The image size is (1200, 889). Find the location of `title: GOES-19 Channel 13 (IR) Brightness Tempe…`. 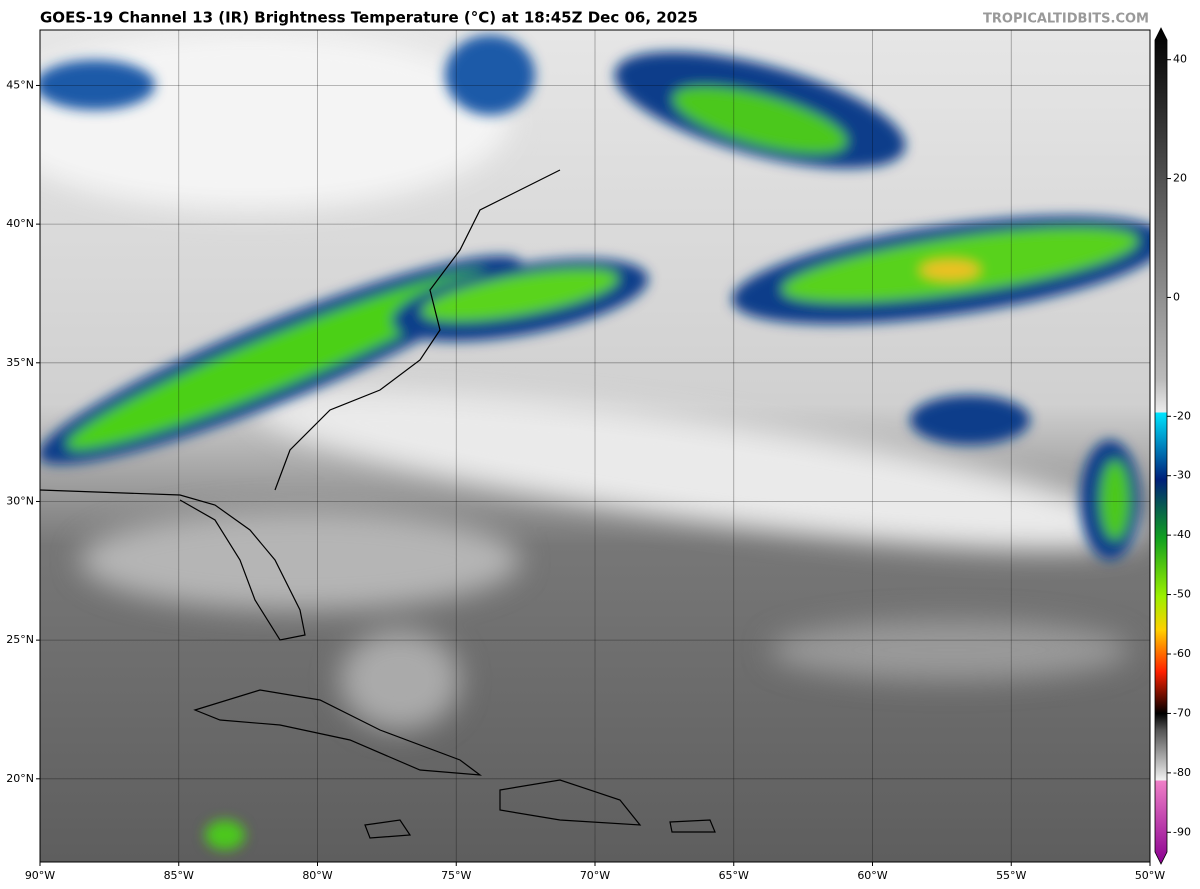

title: GOES-19 Channel 13 (IR) Brightness Tempe… is located at coordinates (369, 18).